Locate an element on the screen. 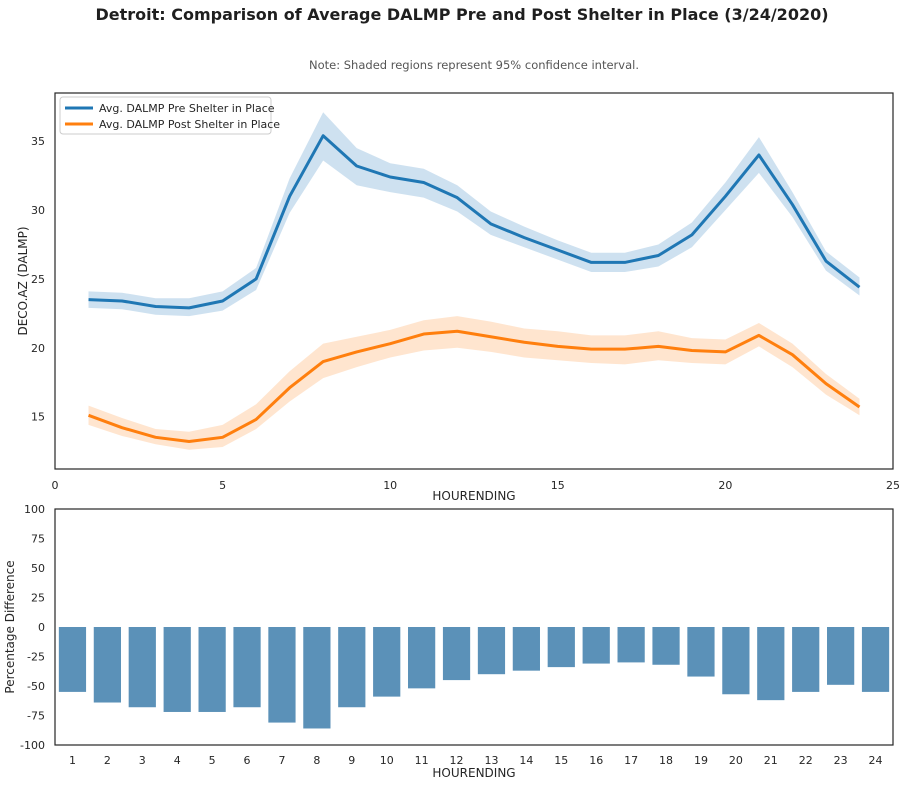 The width and height of the screenshot is (905, 786). y-tick-label: -25 is located at coordinates (36, 657).